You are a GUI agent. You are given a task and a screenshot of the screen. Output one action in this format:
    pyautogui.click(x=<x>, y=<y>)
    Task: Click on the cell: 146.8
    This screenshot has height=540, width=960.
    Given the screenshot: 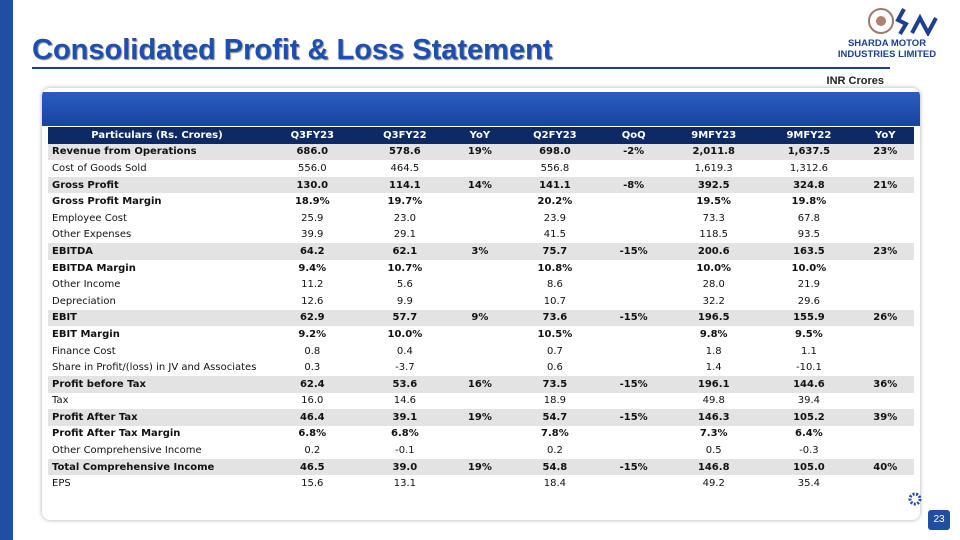 What is the action you would take?
    pyautogui.click(x=714, y=467)
    